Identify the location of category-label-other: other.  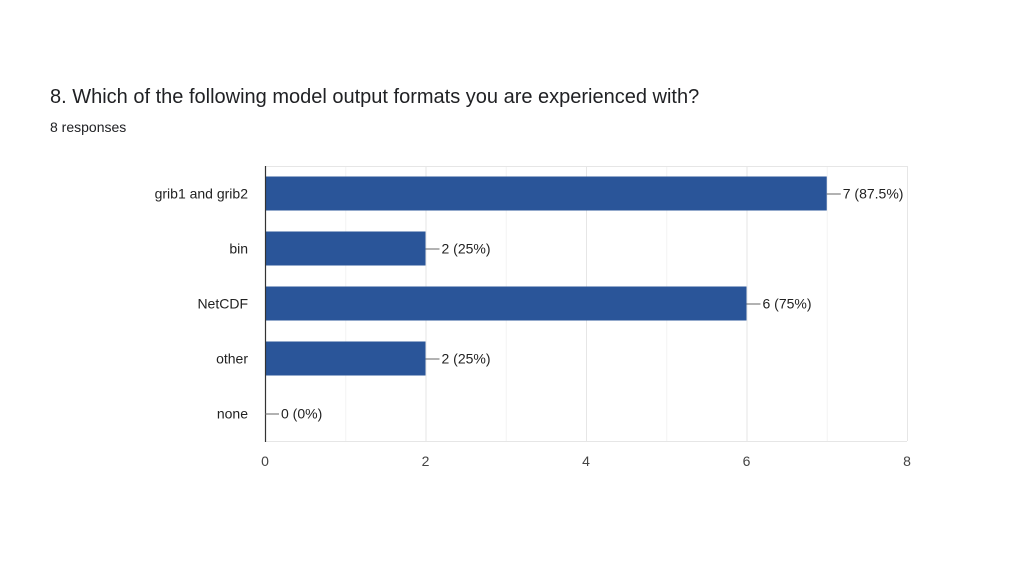
(232, 359).